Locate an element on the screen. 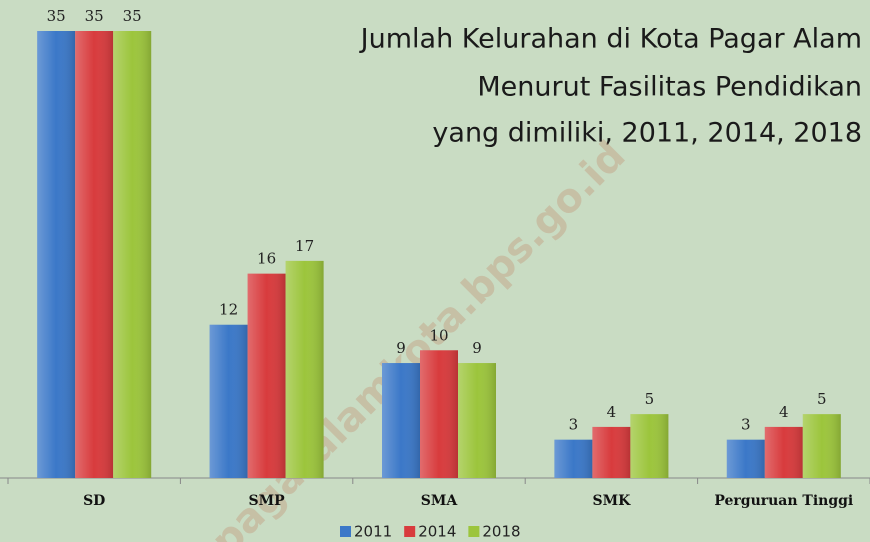 The height and width of the screenshot is (542, 870). value-label: 12 is located at coordinates (228, 310).